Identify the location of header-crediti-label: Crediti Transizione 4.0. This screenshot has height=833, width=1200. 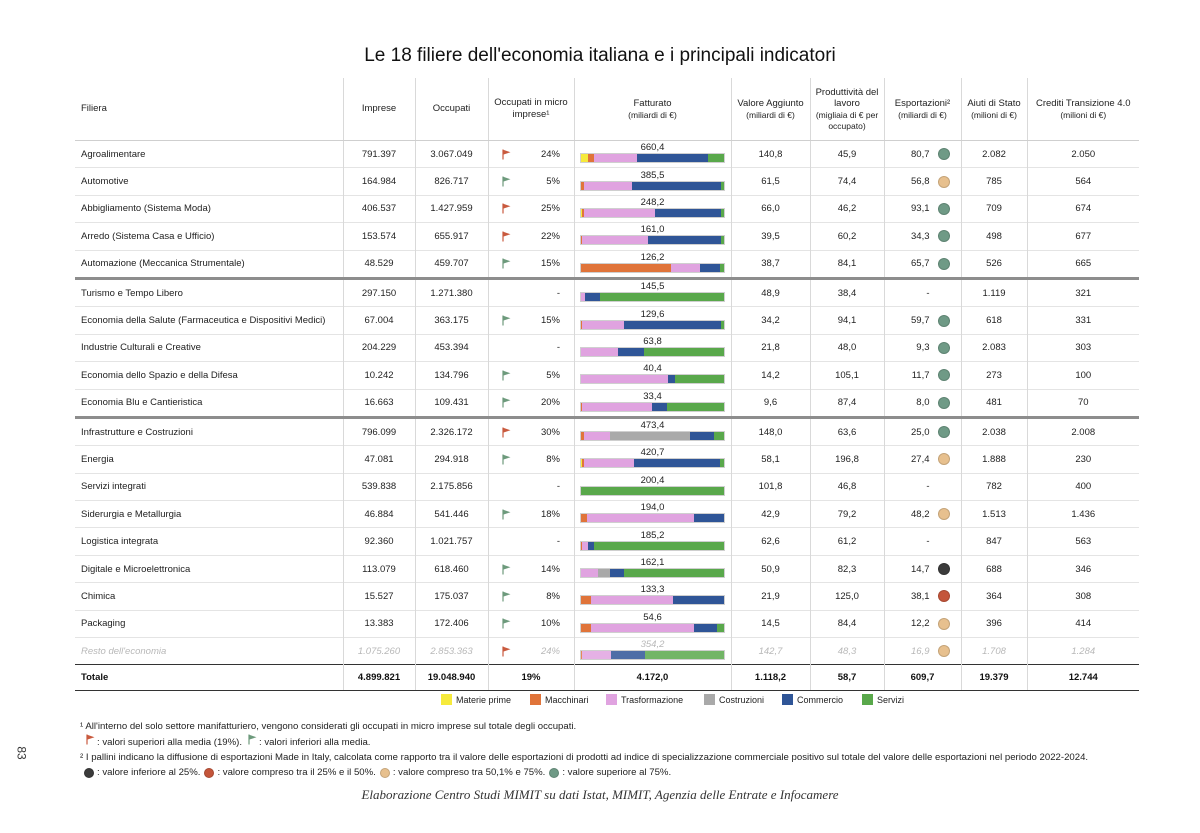
(1083, 103).